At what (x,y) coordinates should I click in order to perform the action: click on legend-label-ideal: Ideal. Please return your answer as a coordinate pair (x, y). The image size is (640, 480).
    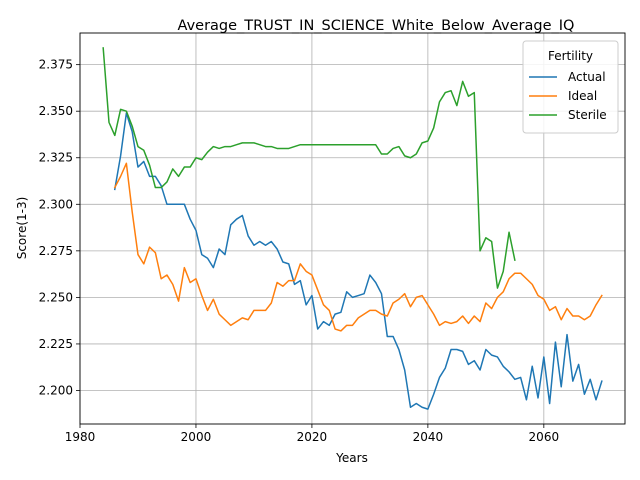
    Looking at the image, I should click on (582, 96).